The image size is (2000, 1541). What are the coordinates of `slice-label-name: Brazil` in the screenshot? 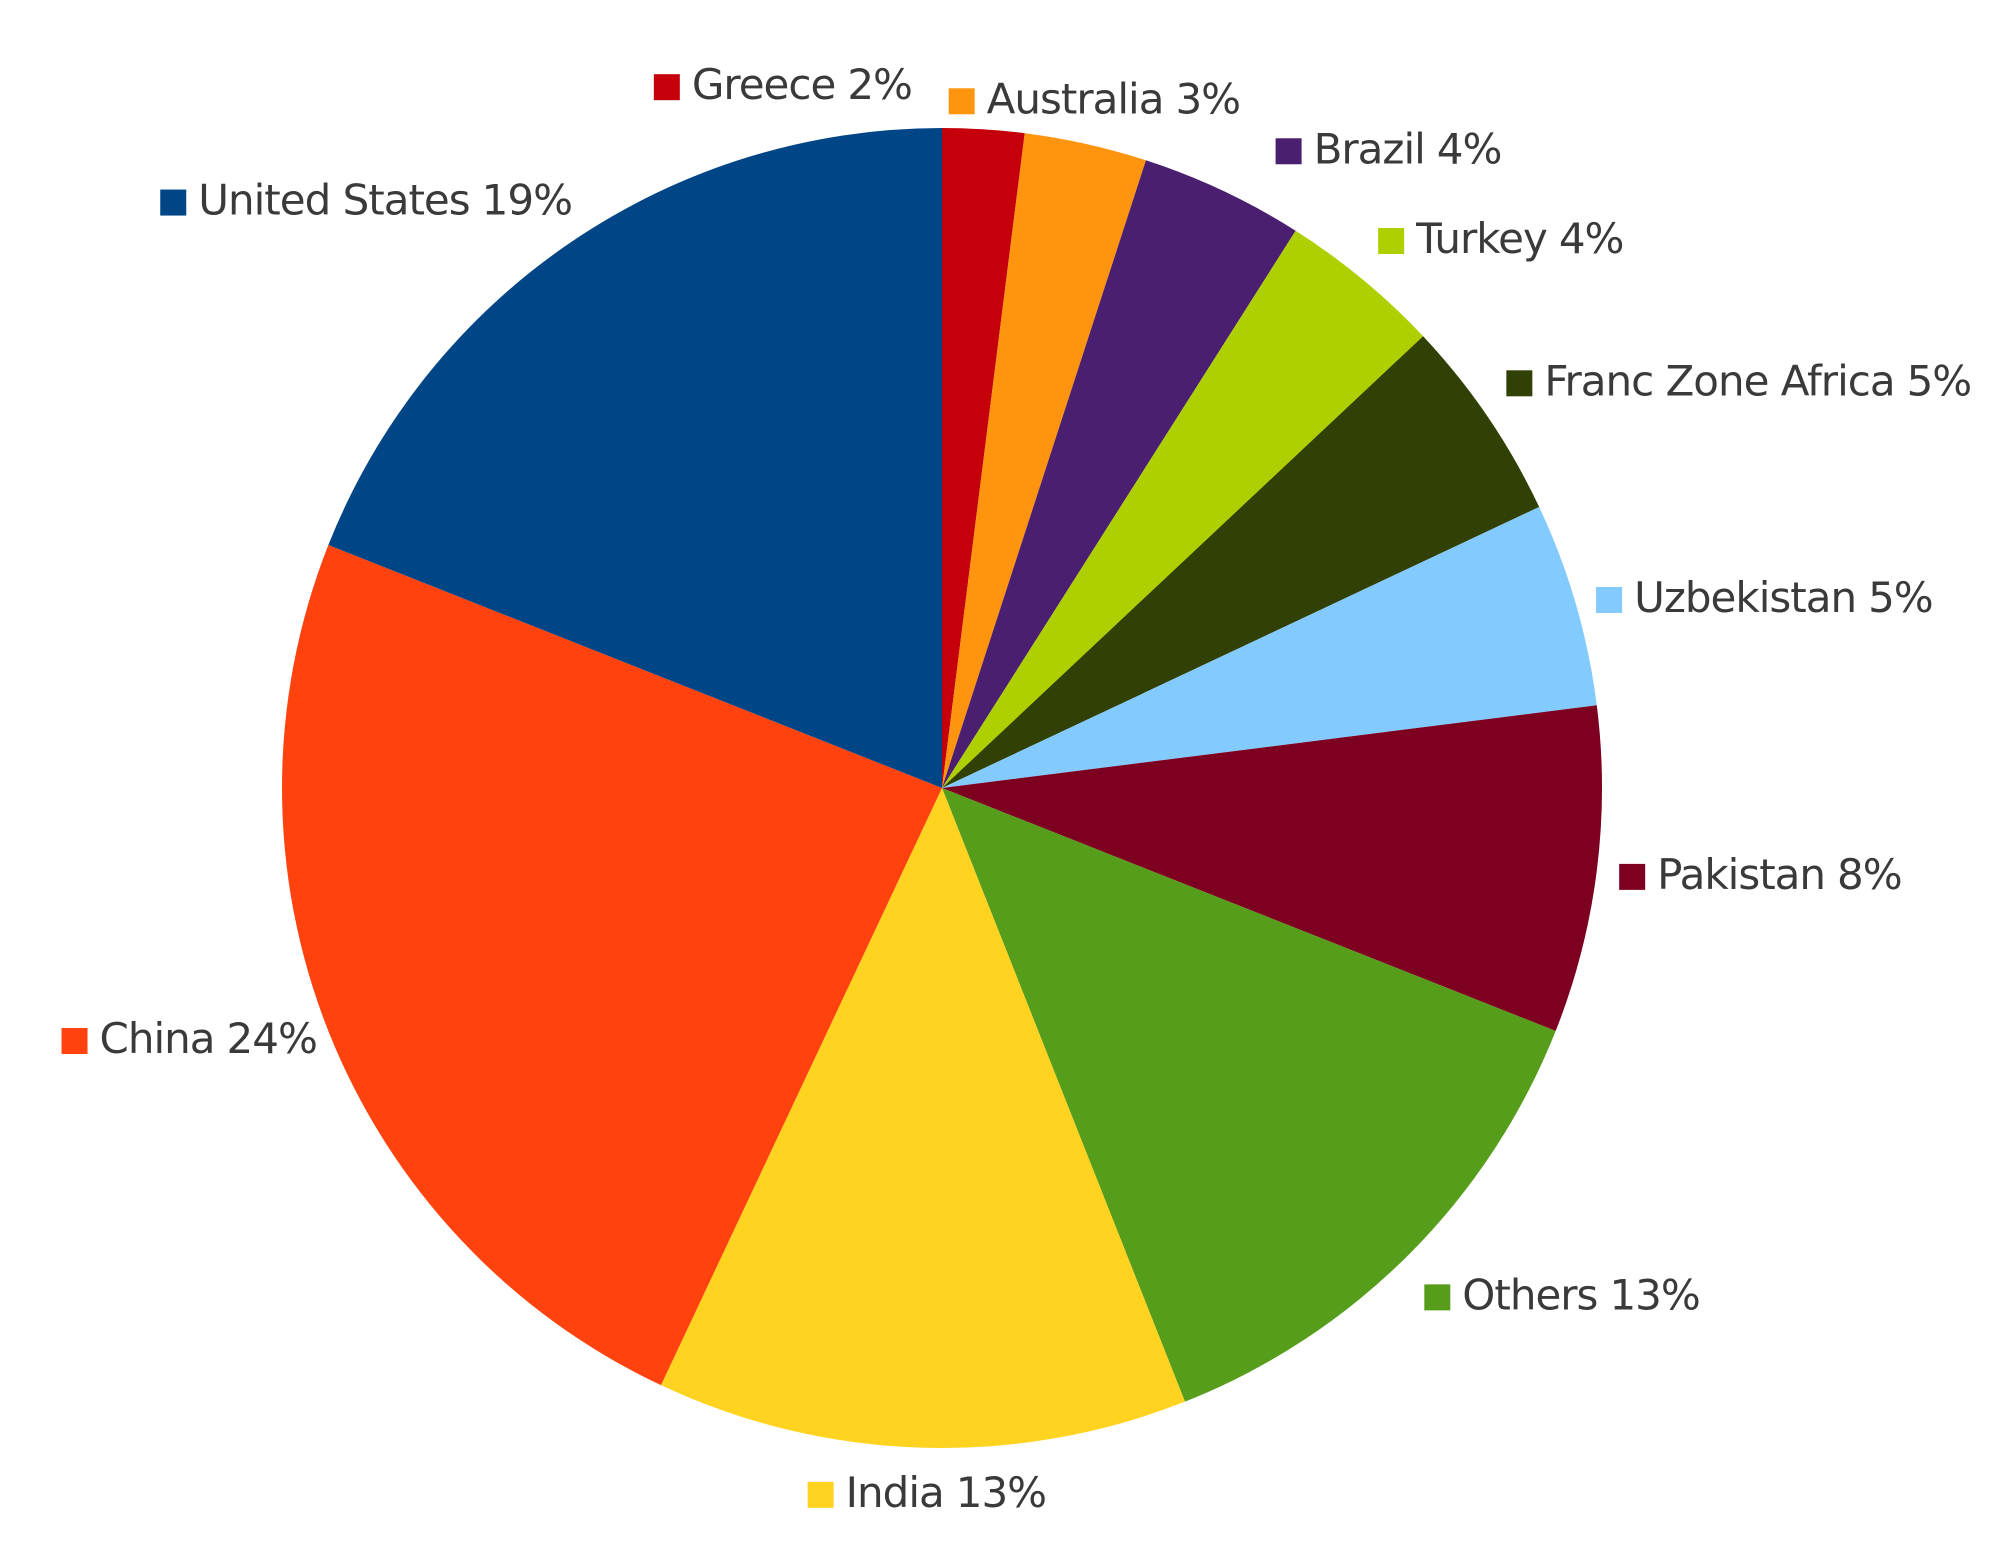 It's located at (1369, 148).